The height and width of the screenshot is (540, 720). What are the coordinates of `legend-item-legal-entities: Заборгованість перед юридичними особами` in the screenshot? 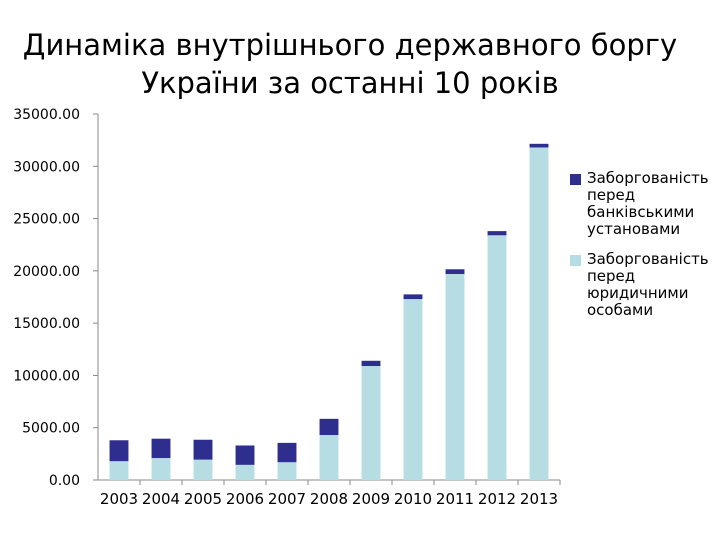 It's located at (644, 285).